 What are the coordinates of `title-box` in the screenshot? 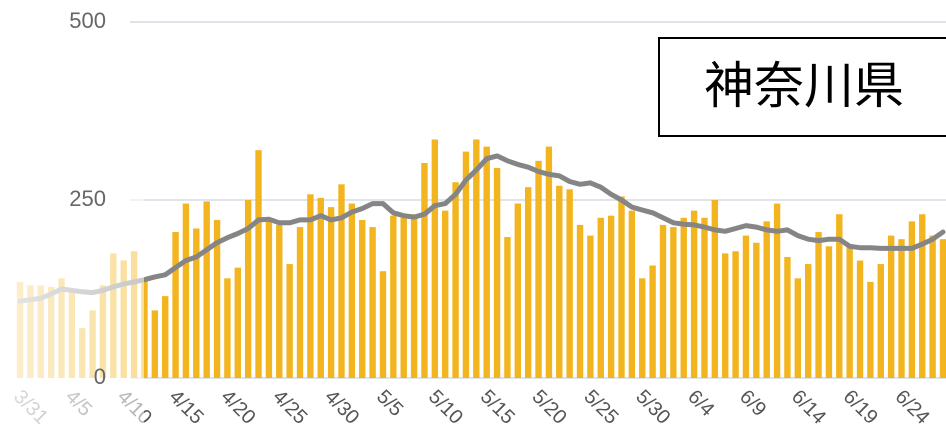 It's located at (802, 87).